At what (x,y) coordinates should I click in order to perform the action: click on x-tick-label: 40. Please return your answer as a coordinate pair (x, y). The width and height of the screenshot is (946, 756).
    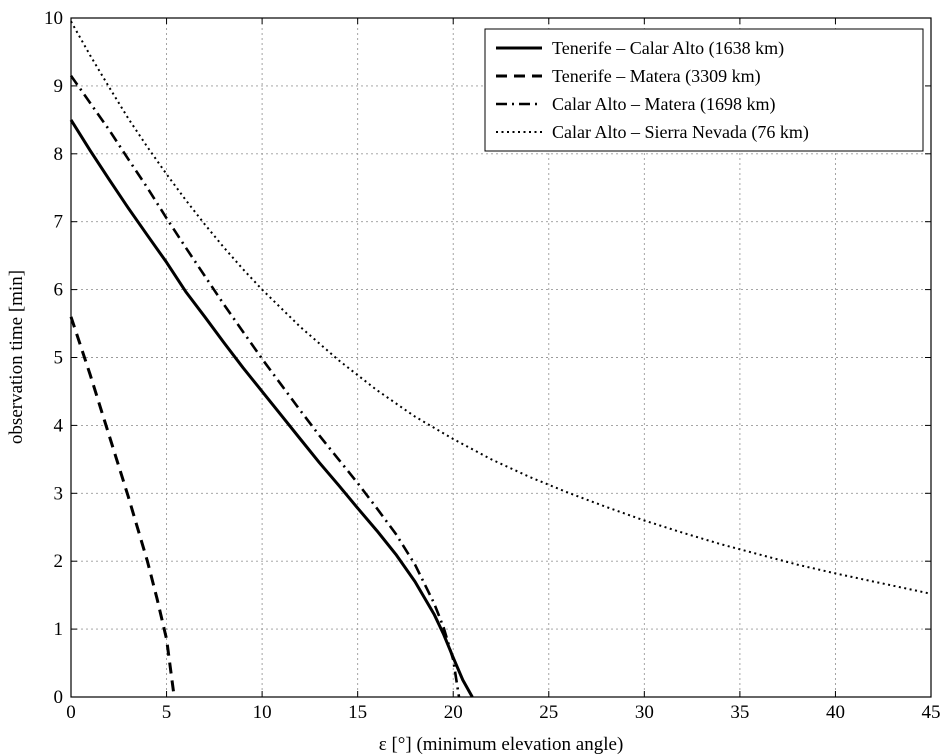
    Looking at the image, I should click on (835, 712).